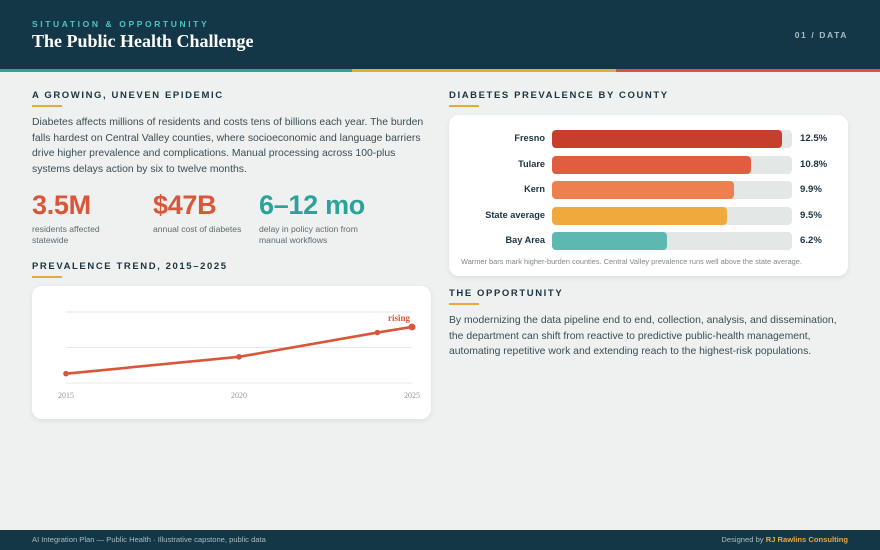  I want to click on opportunity-section-title: THE OPPORTUNITY, so click(506, 293).